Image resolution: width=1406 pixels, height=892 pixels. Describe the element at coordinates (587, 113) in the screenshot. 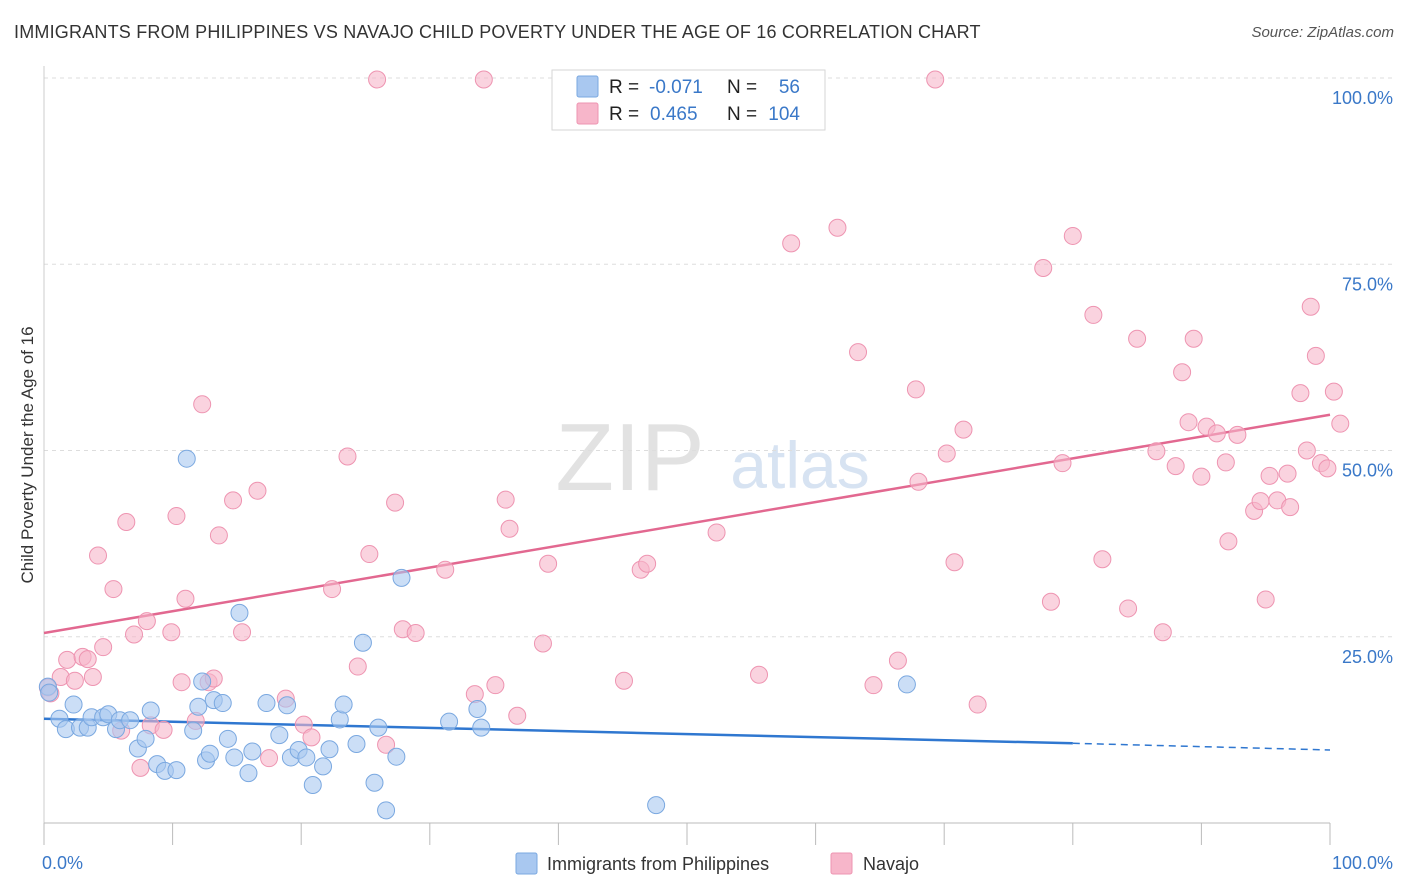

I see `legend-swatch-pink` at that location.